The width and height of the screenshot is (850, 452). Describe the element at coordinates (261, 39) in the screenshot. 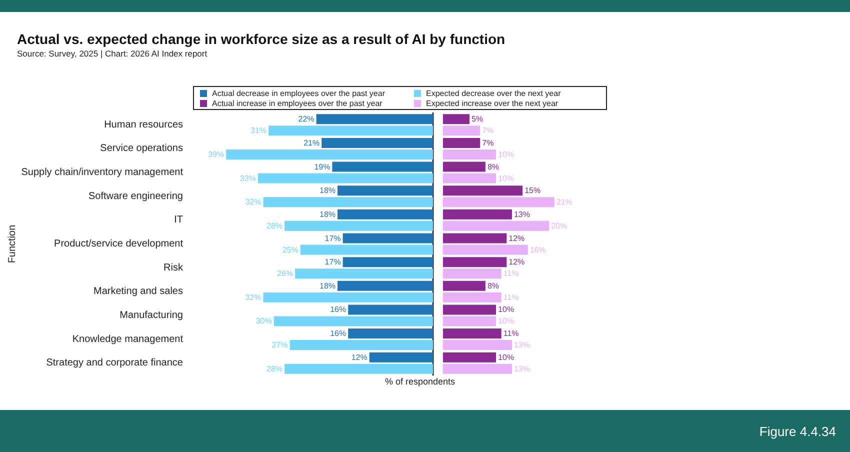

I see `chart-title: Actual vs. expected change in workforce size as a result of AI by function` at that location.